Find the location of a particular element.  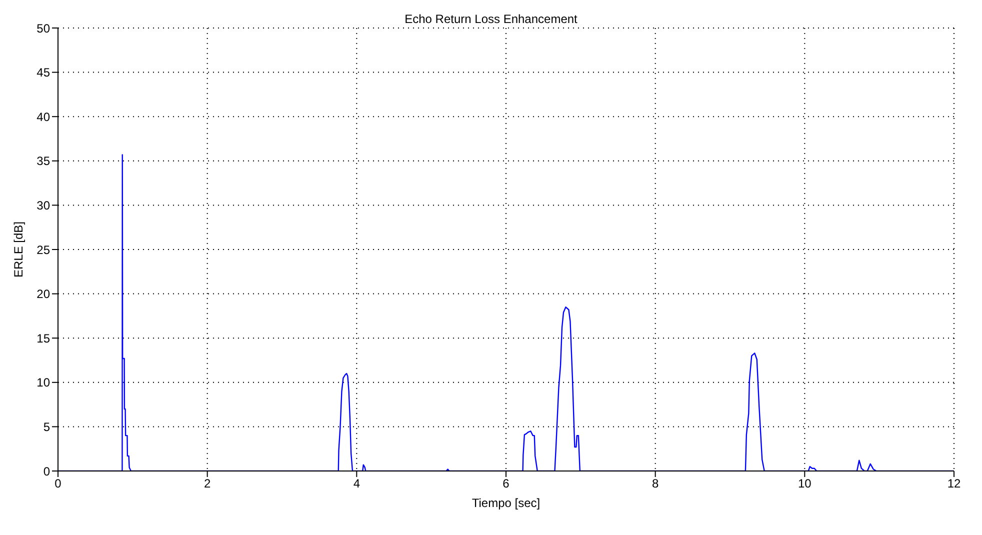

x-tick-label: 0 is located at coordinates (58, 483).